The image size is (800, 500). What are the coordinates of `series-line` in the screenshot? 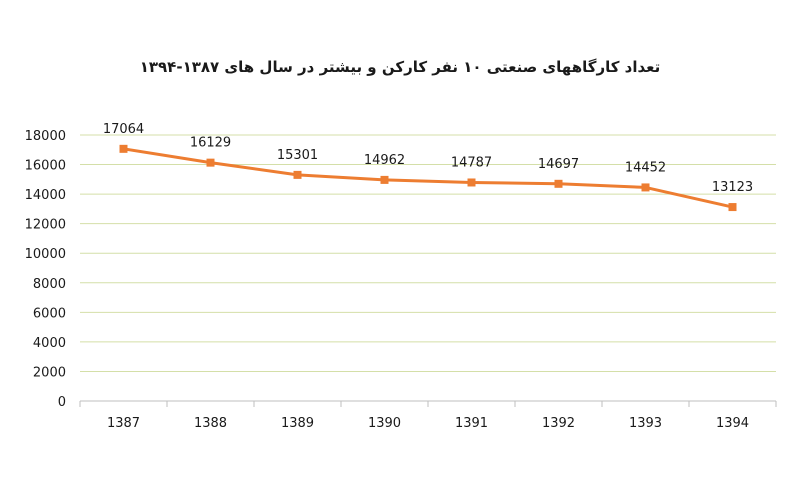 It's located at (428, 178).